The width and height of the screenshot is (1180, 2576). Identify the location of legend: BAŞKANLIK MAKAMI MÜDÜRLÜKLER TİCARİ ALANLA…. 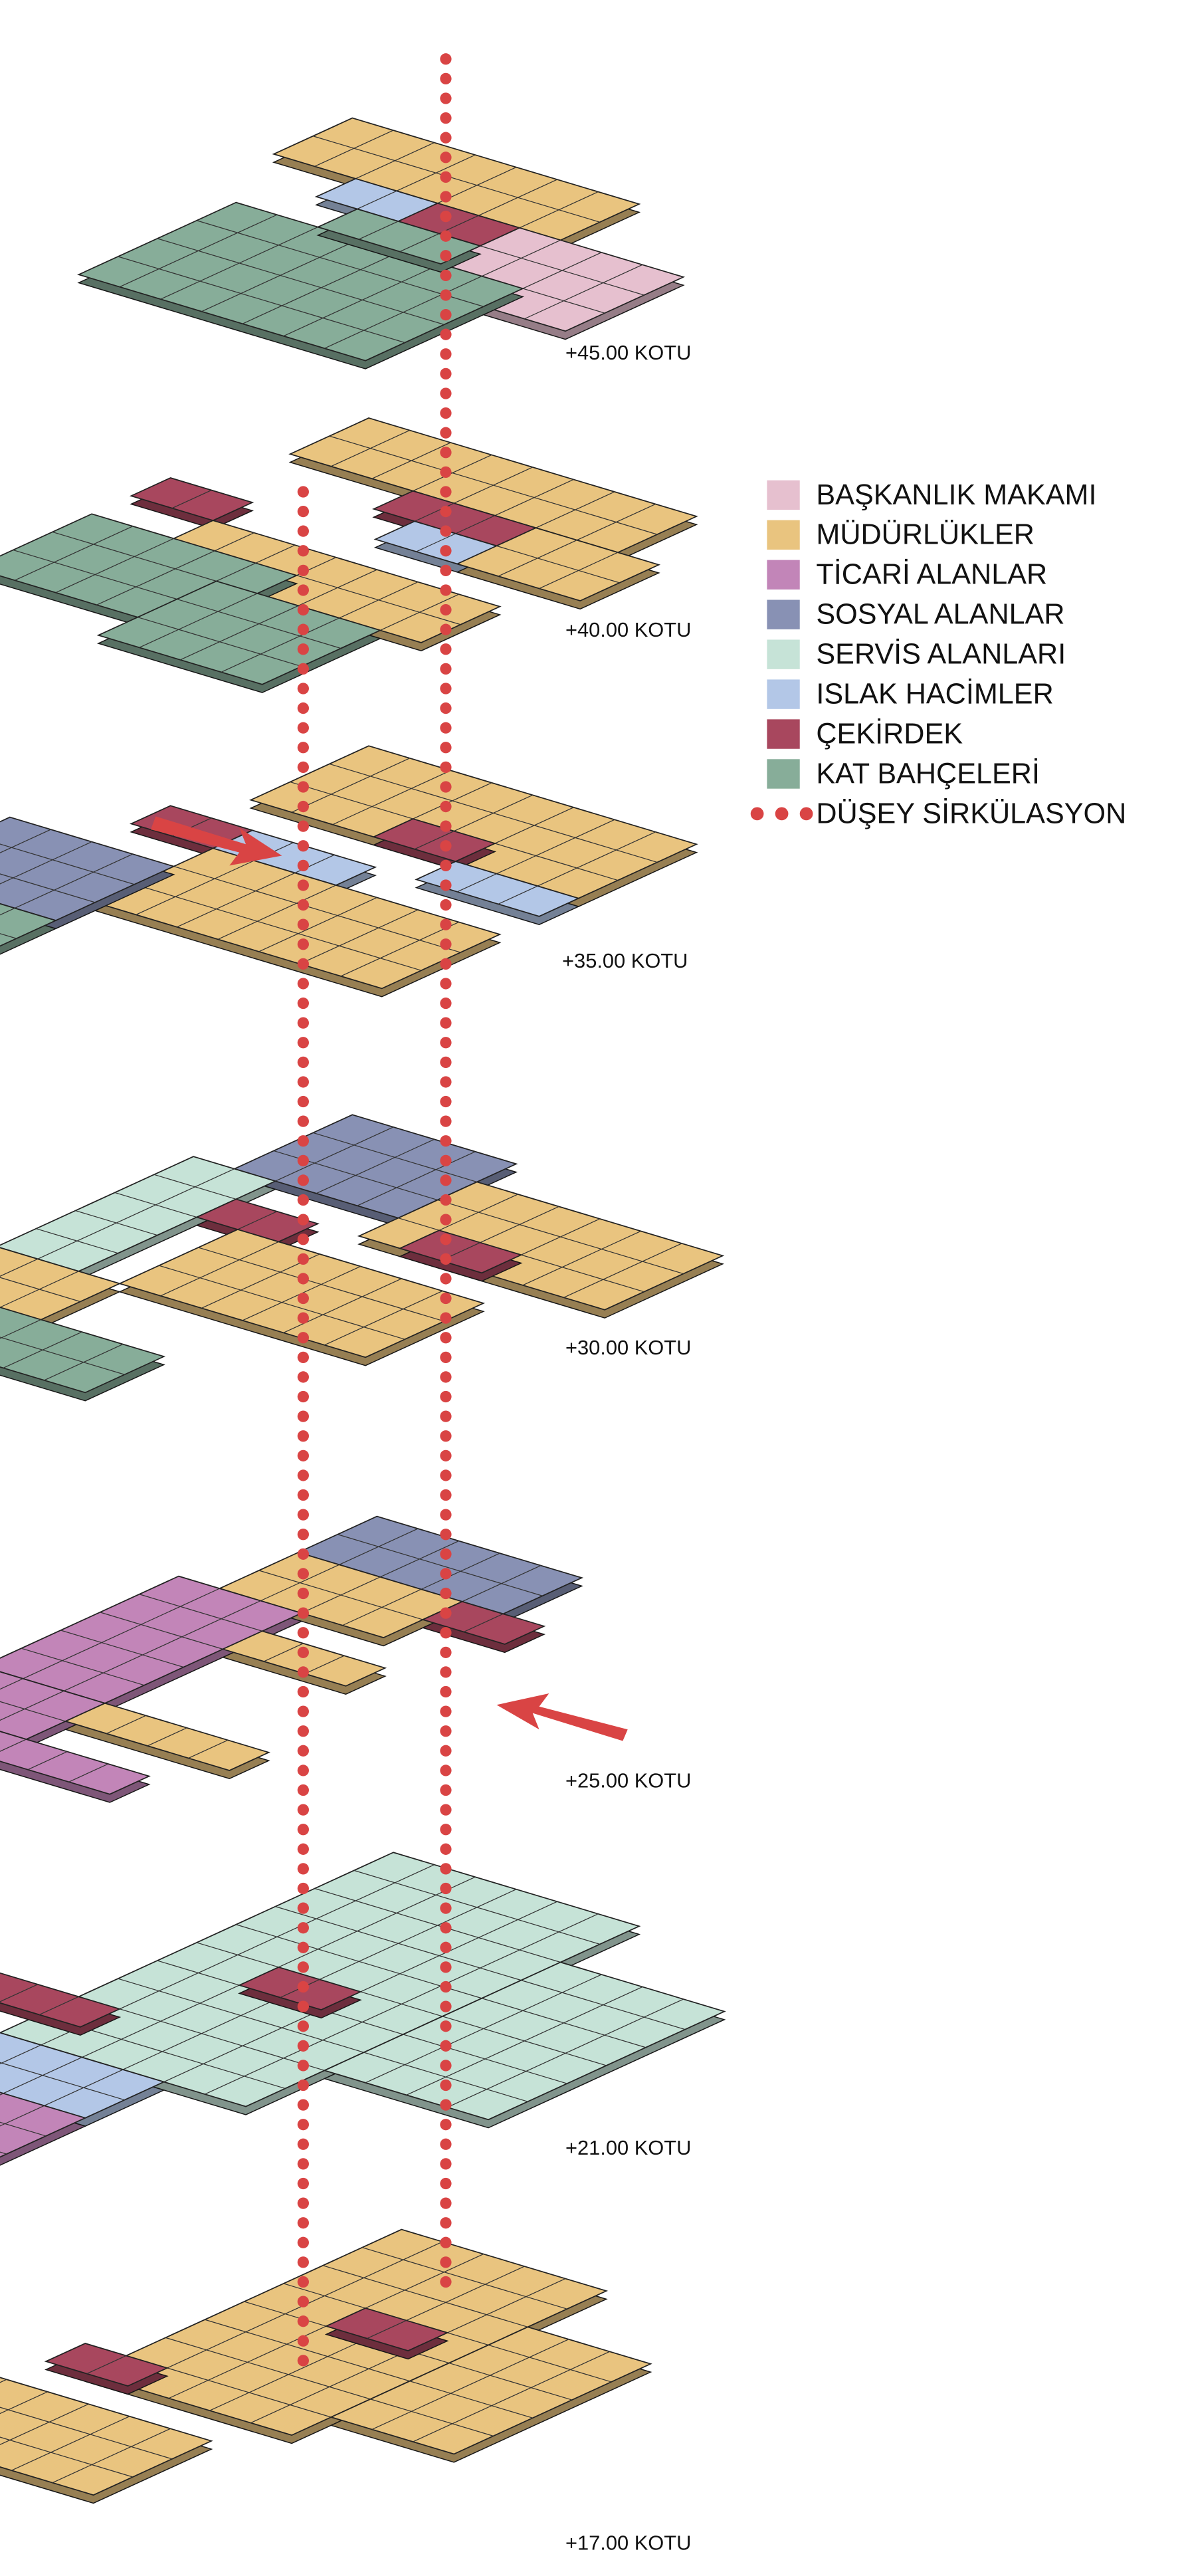
(939, 654).